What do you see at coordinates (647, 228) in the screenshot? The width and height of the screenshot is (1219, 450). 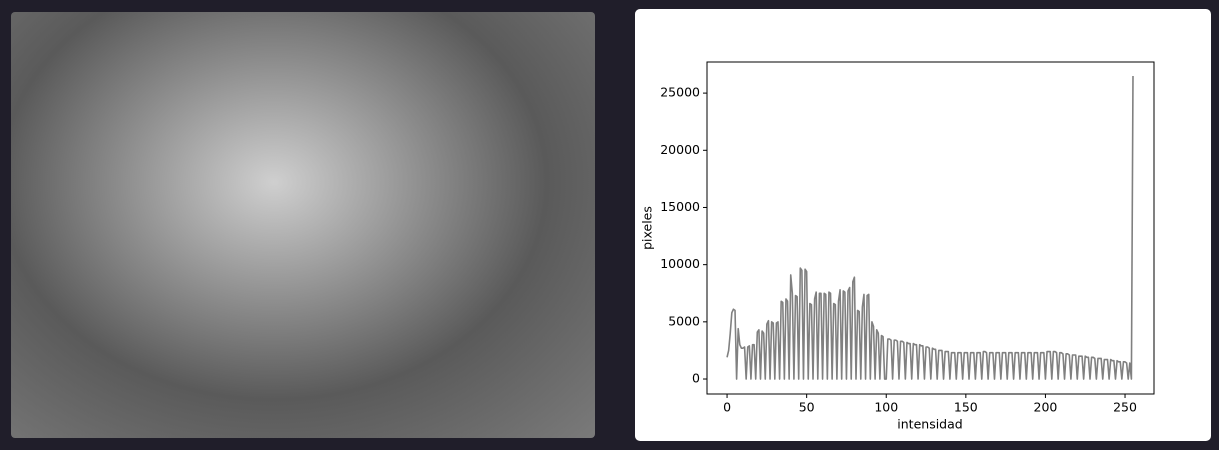 I see `y-axis-label: pixeles` at bounding box center [647, 228].